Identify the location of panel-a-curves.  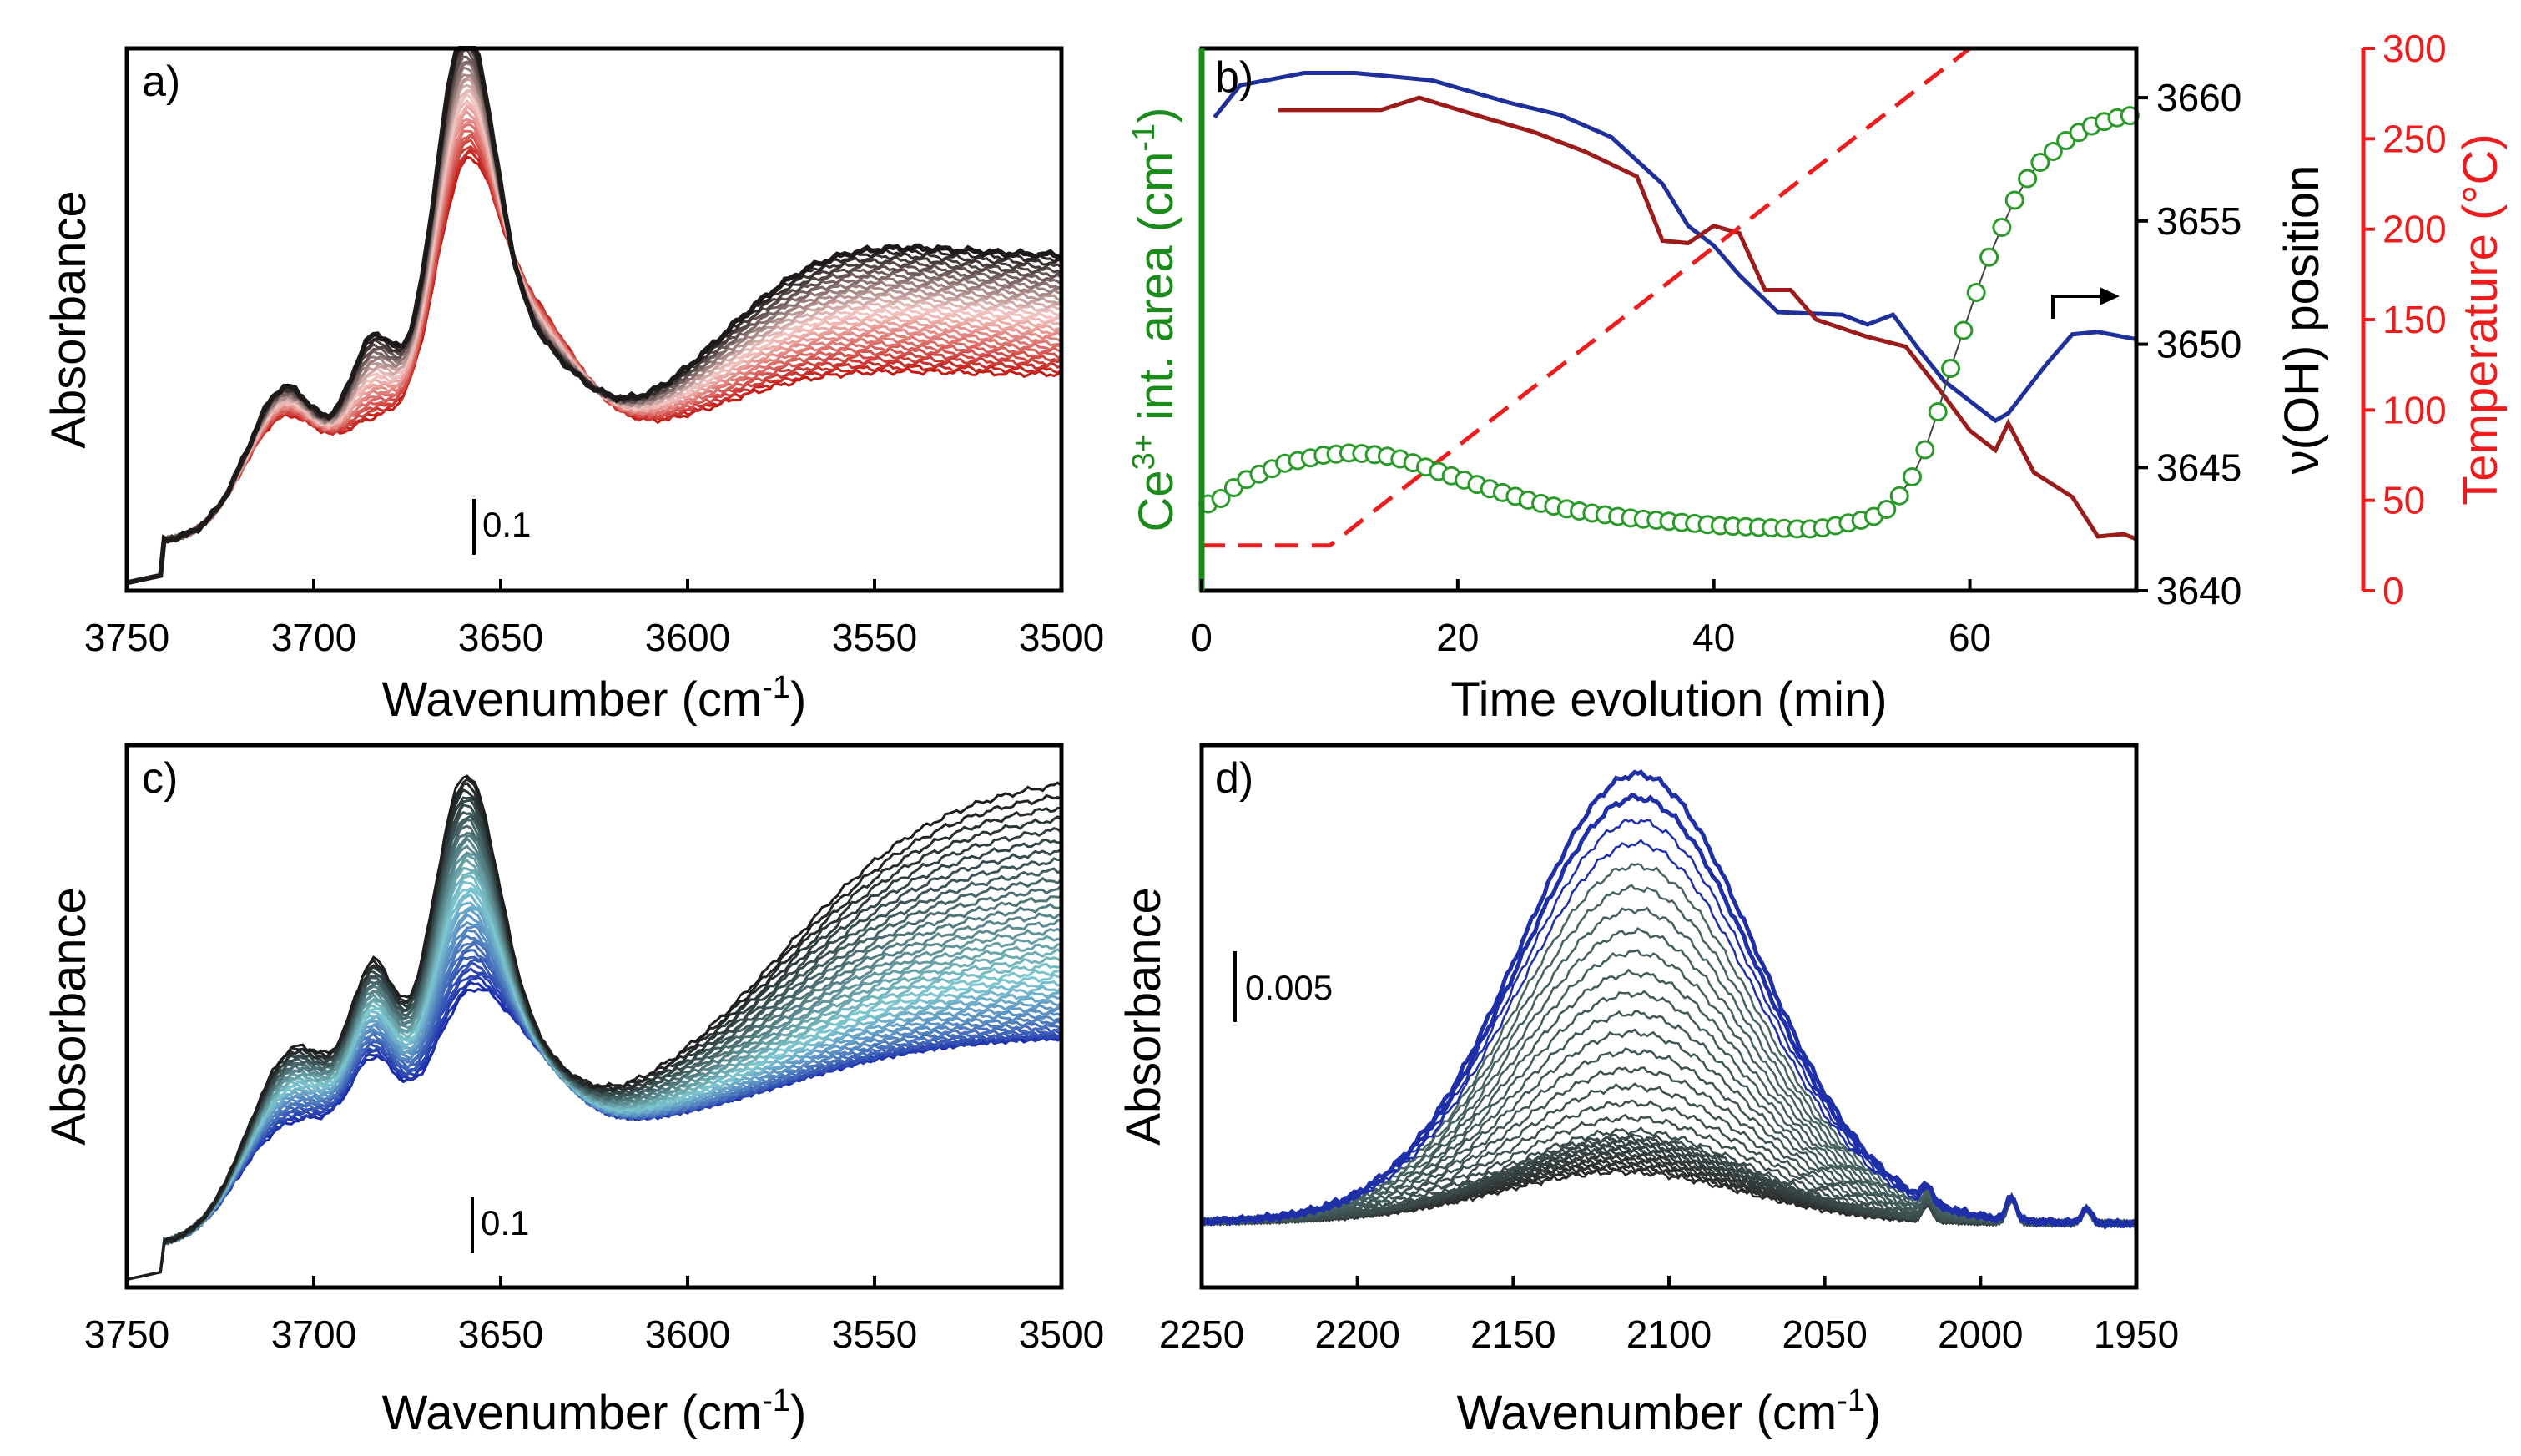
(594, 316).